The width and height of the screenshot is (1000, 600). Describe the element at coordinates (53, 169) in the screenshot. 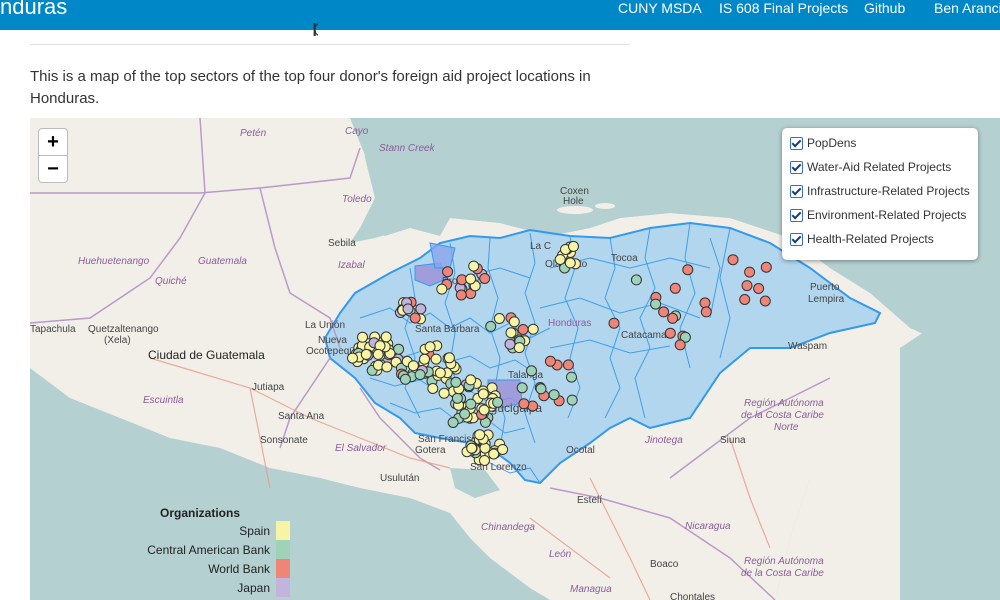

I see `zoom-out-button: −` at that location.